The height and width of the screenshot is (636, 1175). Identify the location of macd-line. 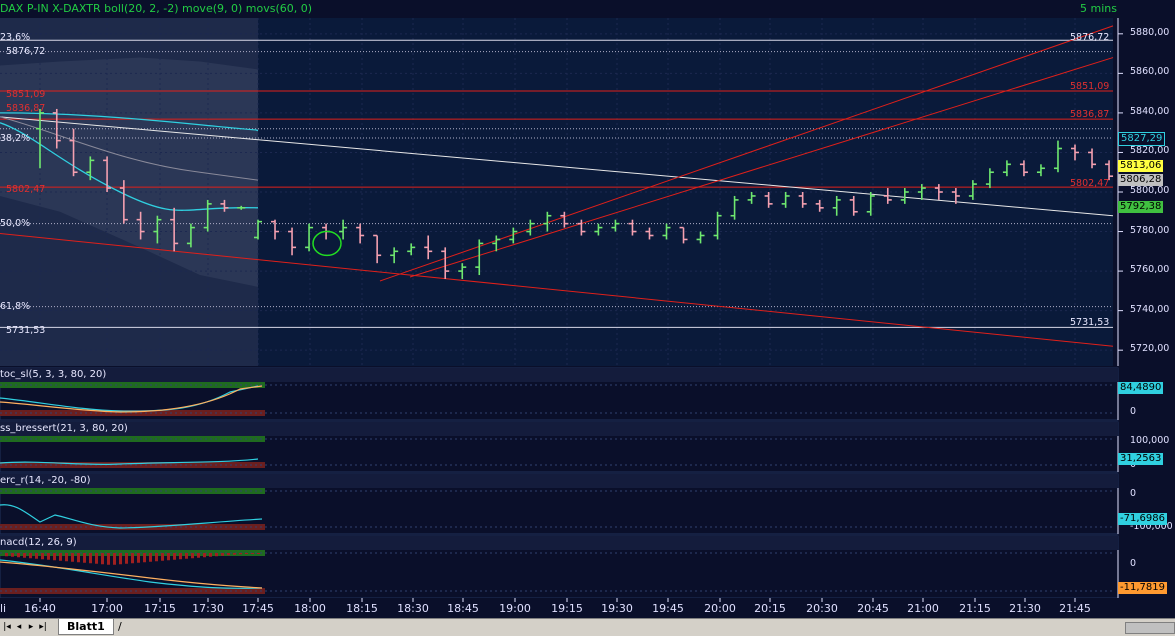
(131, 574).